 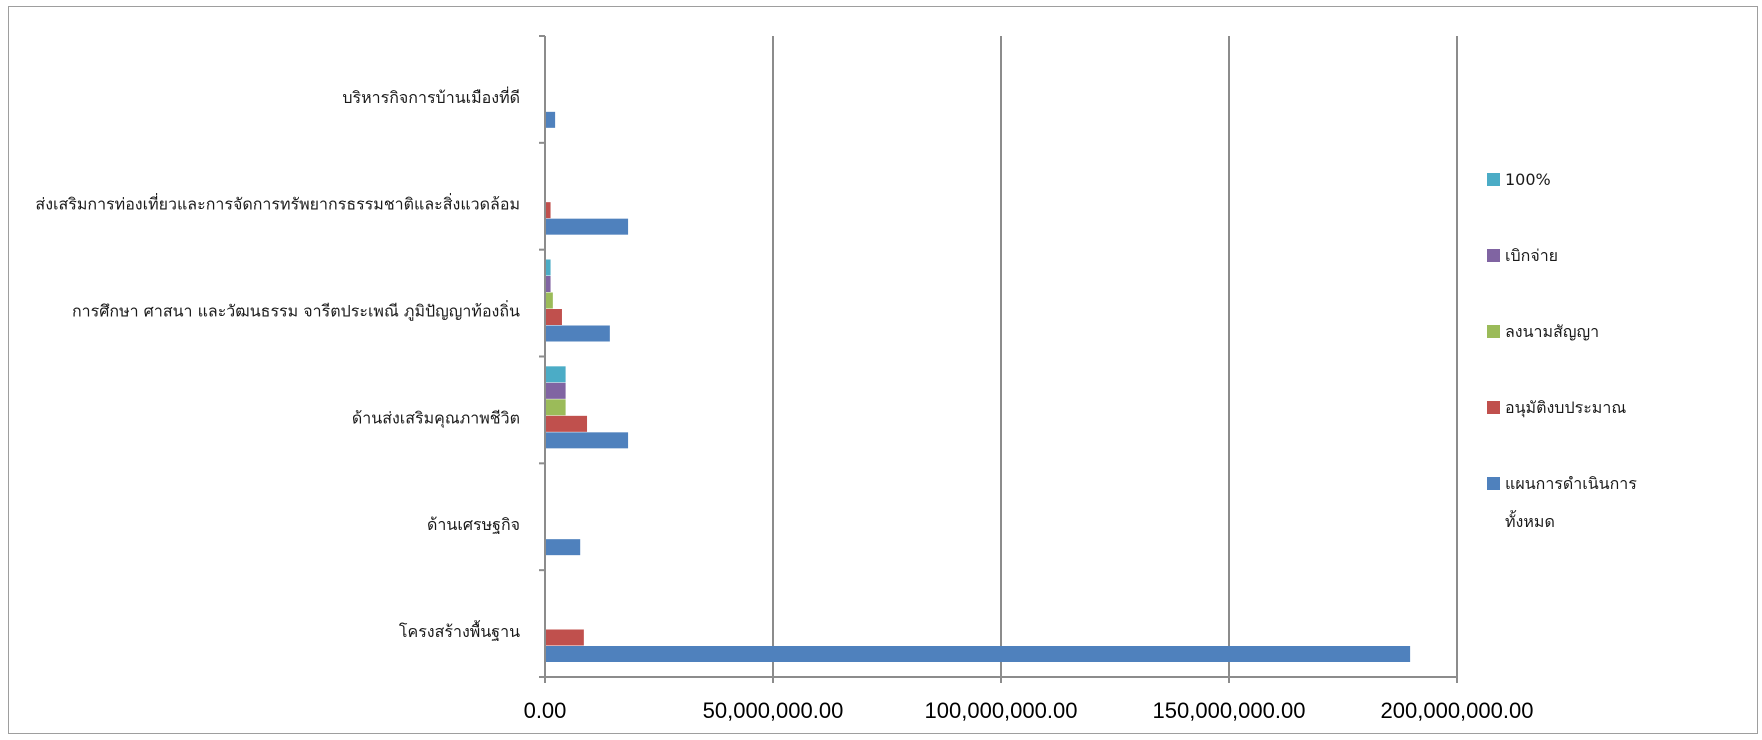 What do you see at coordinates (1530, 520) in the screenshot?
I see `legend-label: ทั้งหมด` at bounding box center [1530, 520].